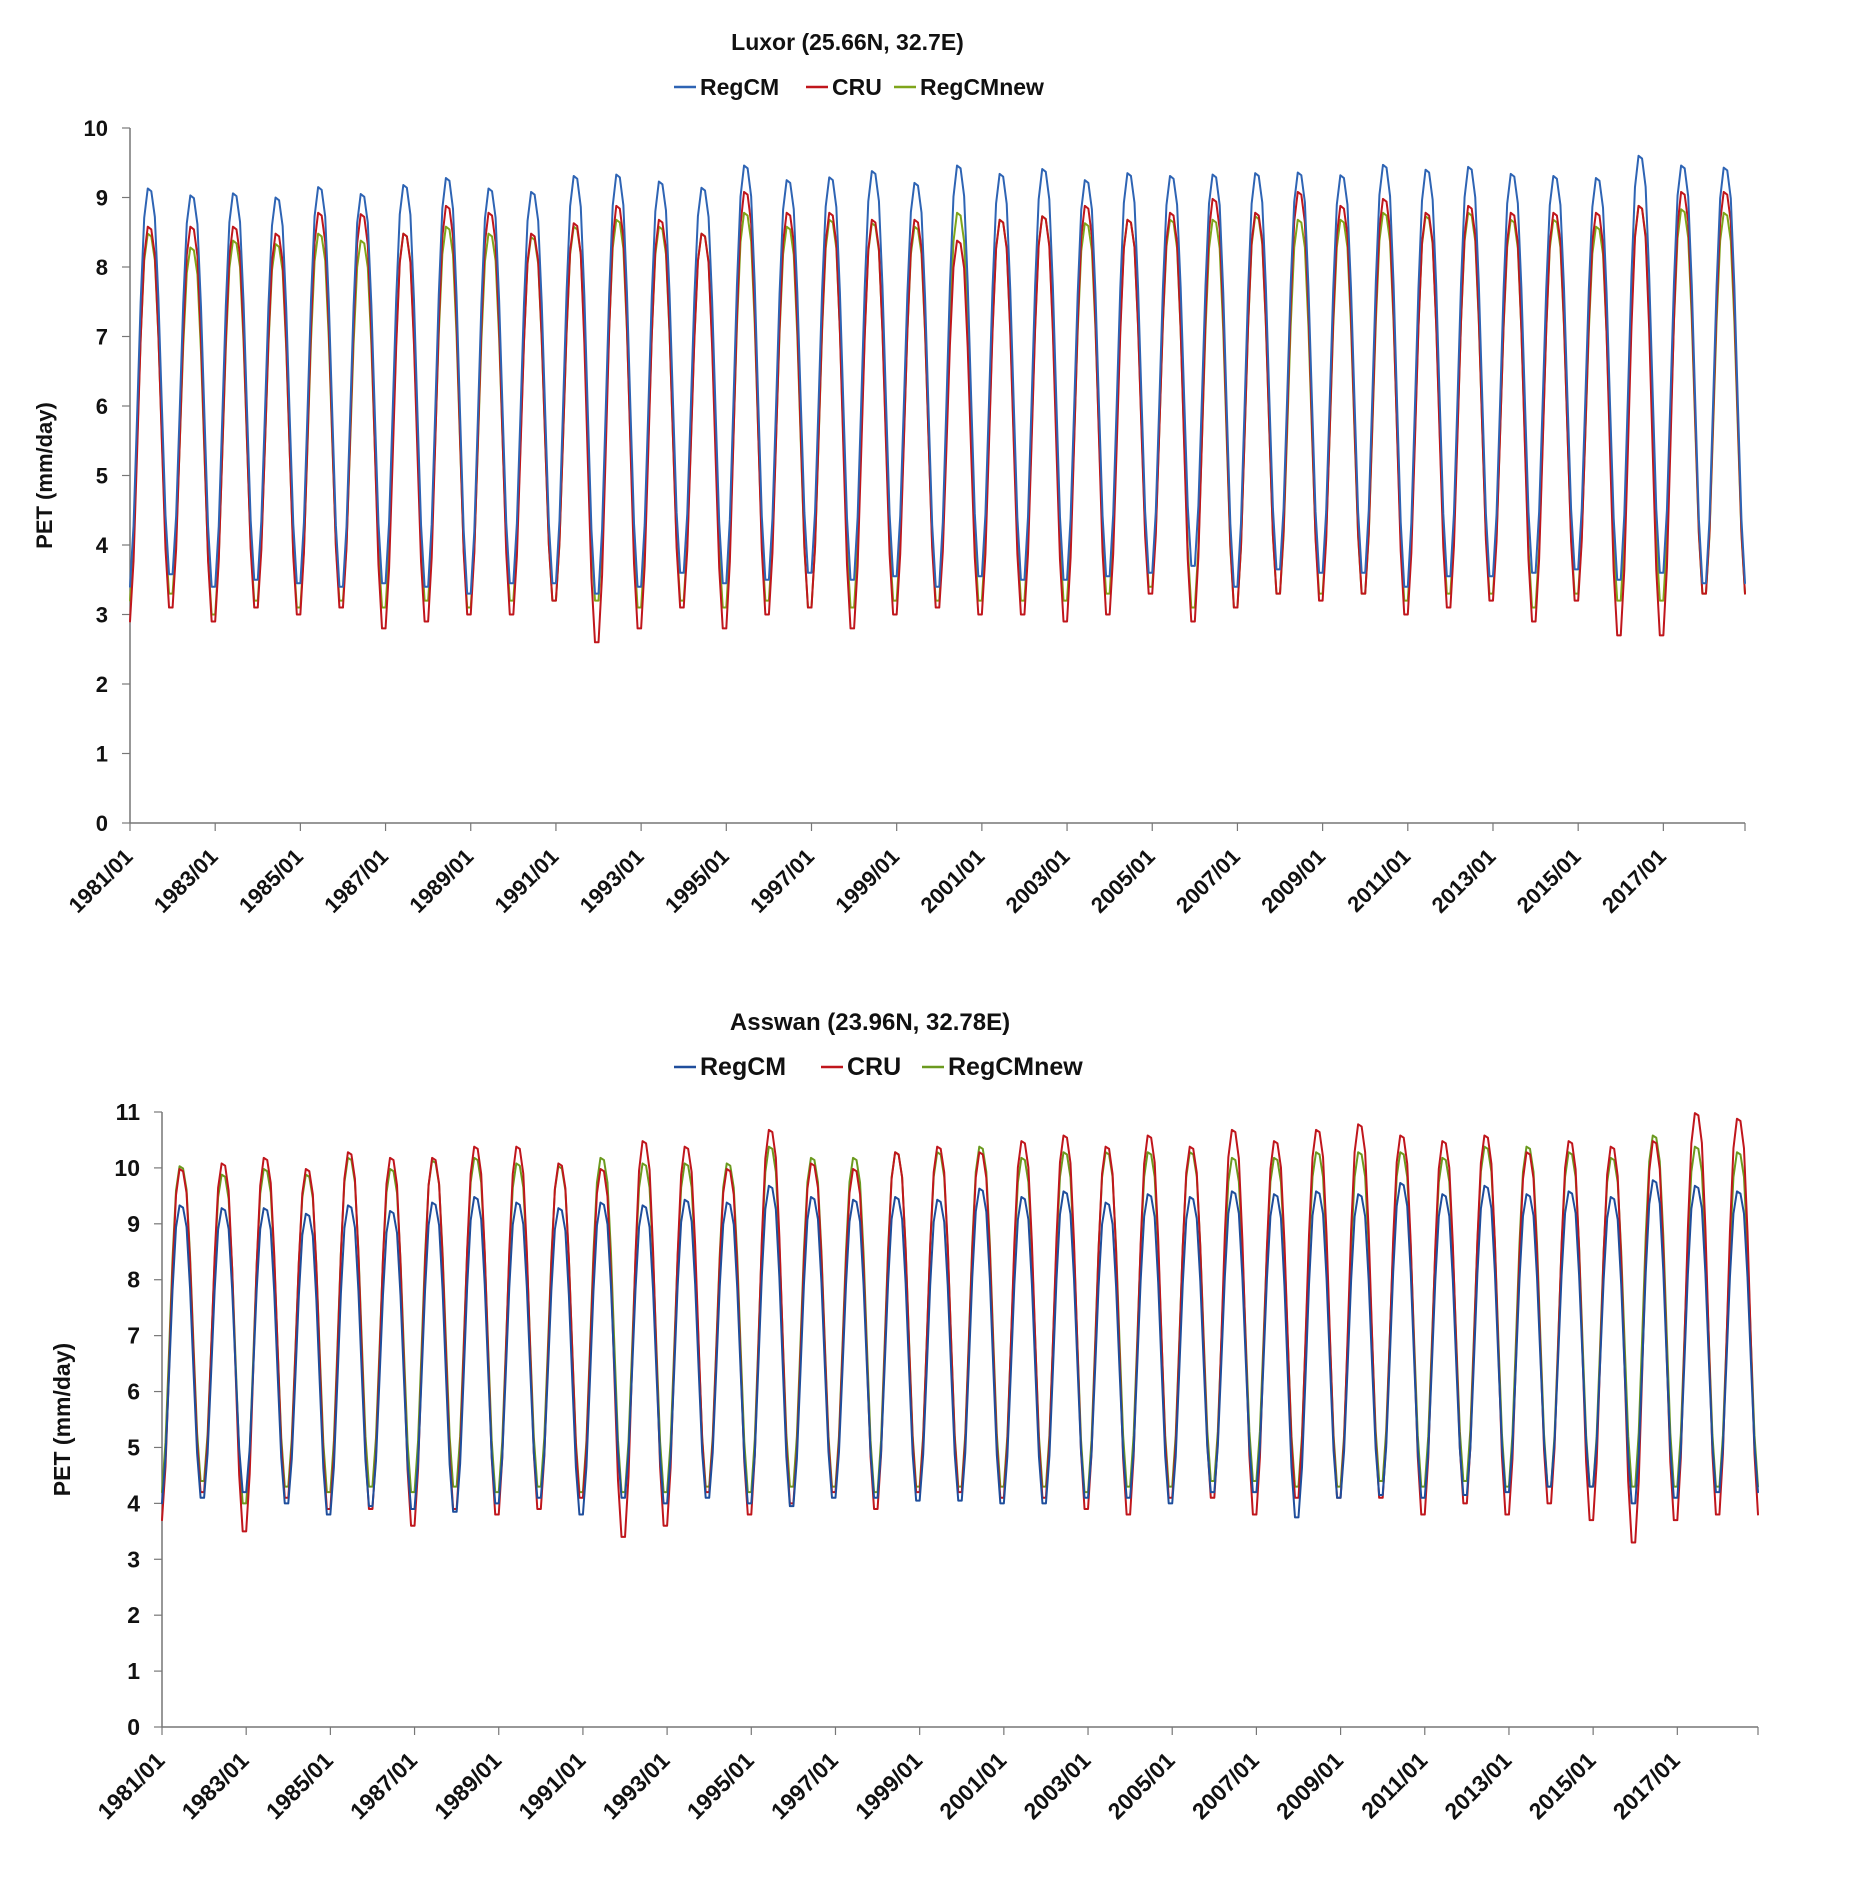 The width and height of the screenshot is (1851, 1881). I want to click on chart-title: Luxor (25.66N, 32.7E), so click(847, 42).